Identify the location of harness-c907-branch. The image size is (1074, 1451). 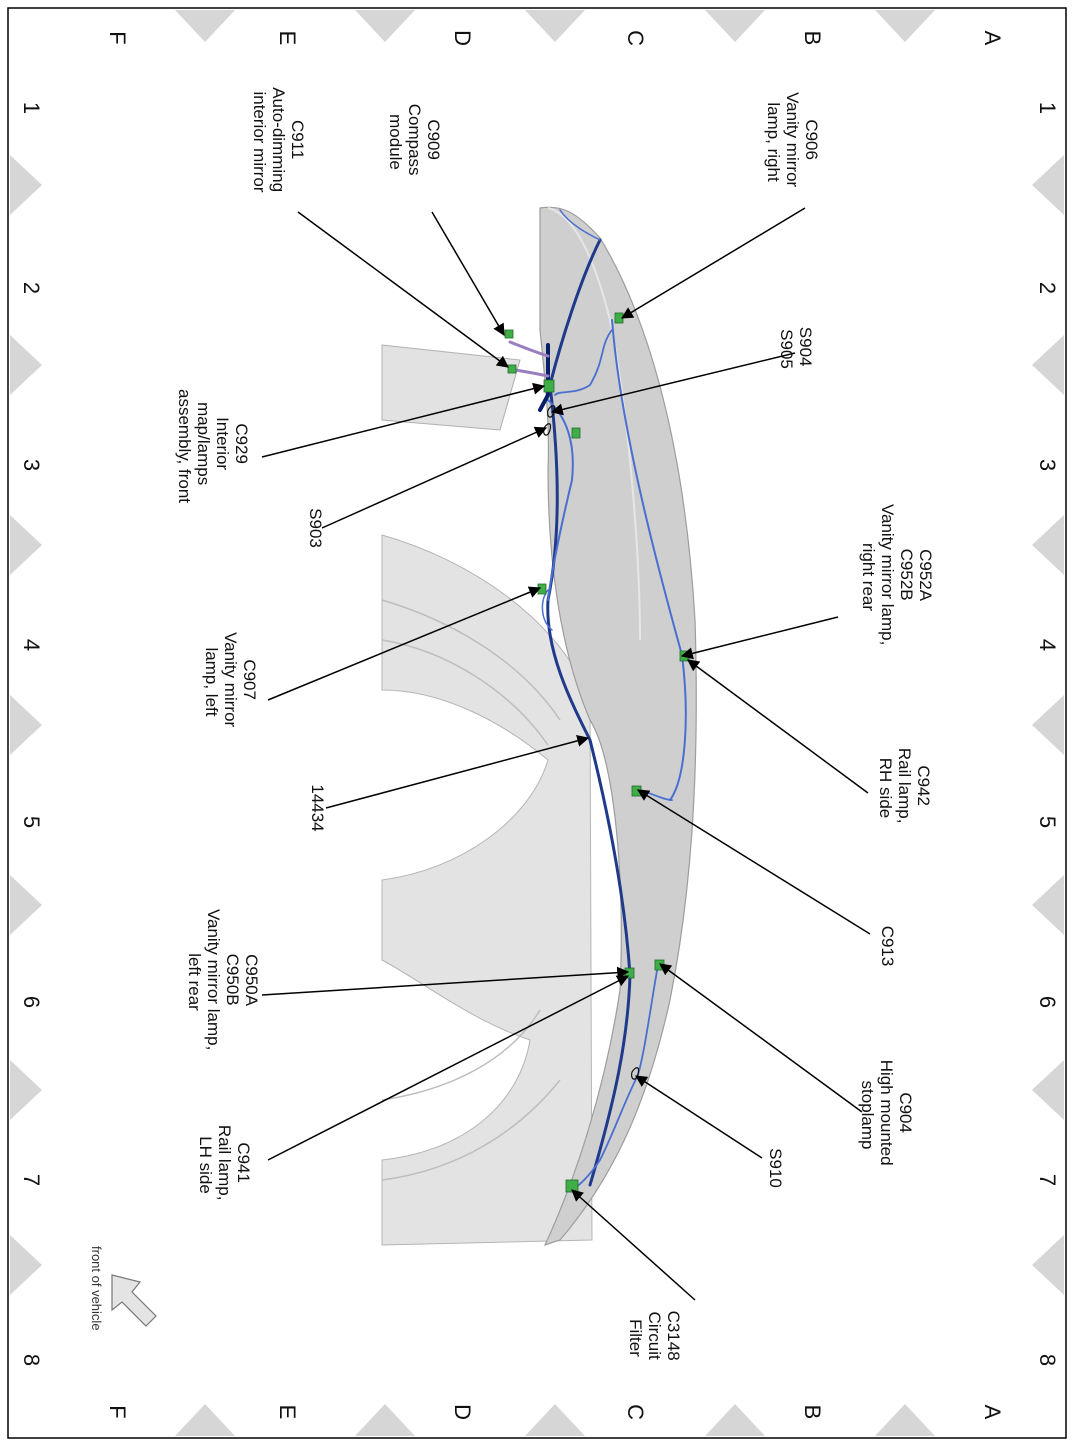
(560, 500).